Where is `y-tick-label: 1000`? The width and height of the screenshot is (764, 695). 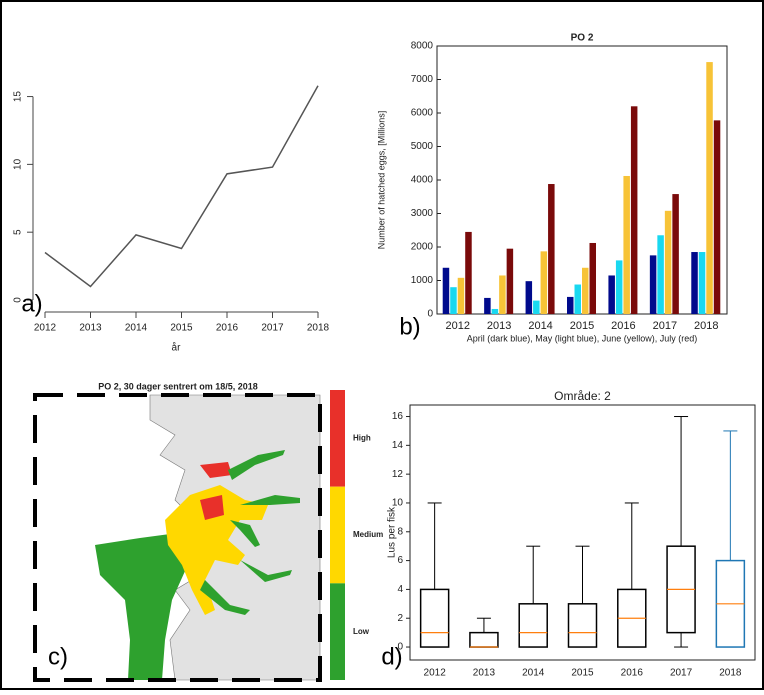 y-tick-label: 1000 is located at coordinates (422, 280).